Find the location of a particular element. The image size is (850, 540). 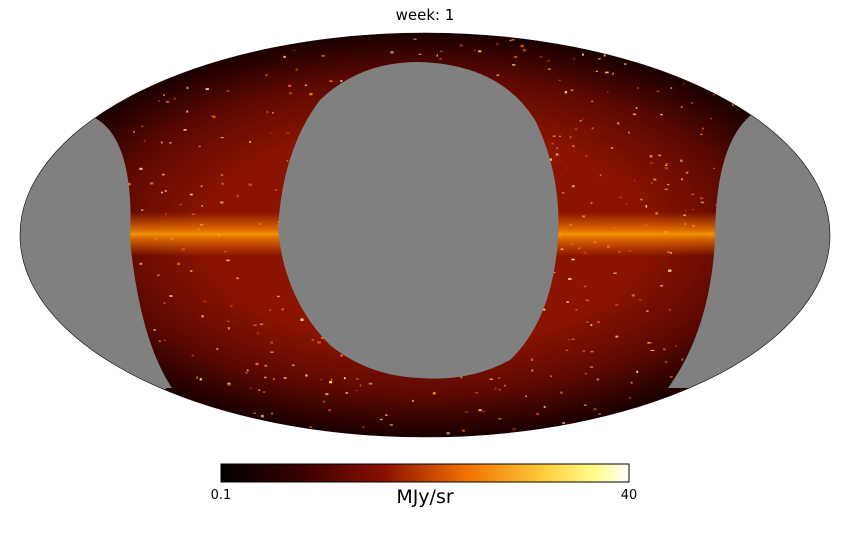

colorbar-min-label: 0.1 is located at coordinates (221, 495).